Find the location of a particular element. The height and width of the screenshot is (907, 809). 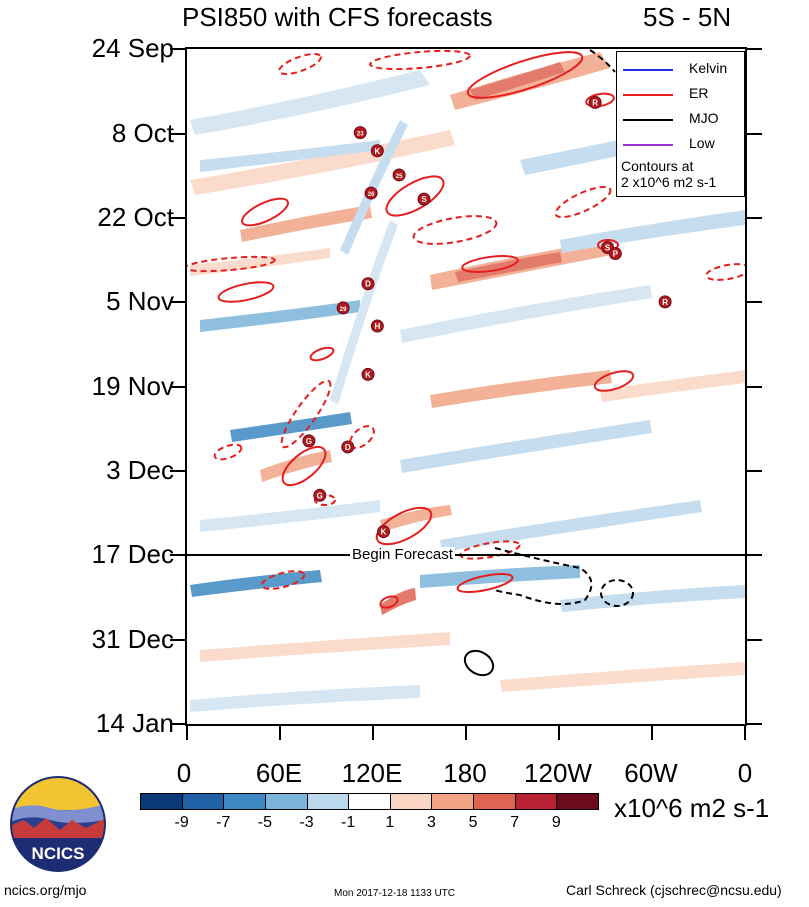

legend-item-kelvin: Kelvin is located at coordinates (681, 70).